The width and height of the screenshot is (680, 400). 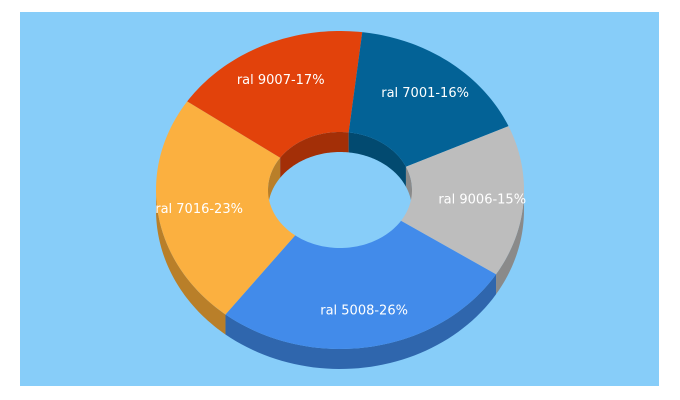 I want to click on slice-label-1: ral 7016-23%, so click(x=199, y=209).